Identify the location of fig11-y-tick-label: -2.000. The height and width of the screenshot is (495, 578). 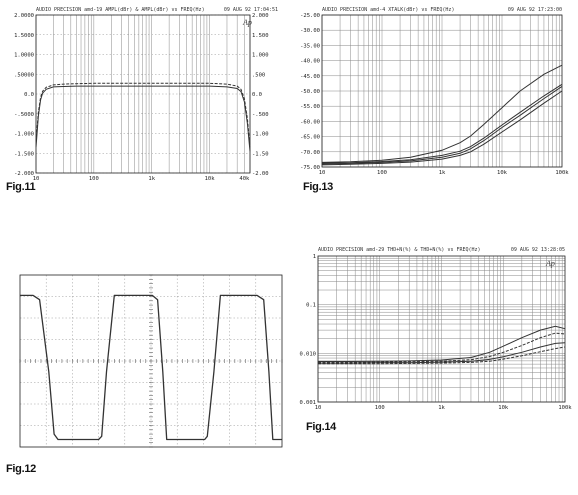
(24, 174).